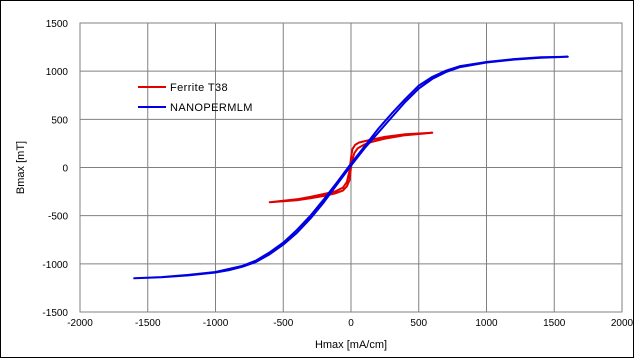 This screenshot has height=358, width=634. What do you see at coordinates (211, 108) in the screenshot?
I see `legend-label-nanopermlm: NANOPERMLM` at bounding box center [211, 108].